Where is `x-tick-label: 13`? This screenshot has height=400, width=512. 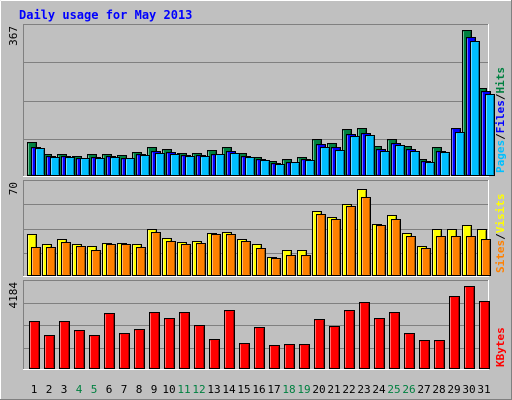 x-tick-label: 13 is located at coordinates (213, 389).